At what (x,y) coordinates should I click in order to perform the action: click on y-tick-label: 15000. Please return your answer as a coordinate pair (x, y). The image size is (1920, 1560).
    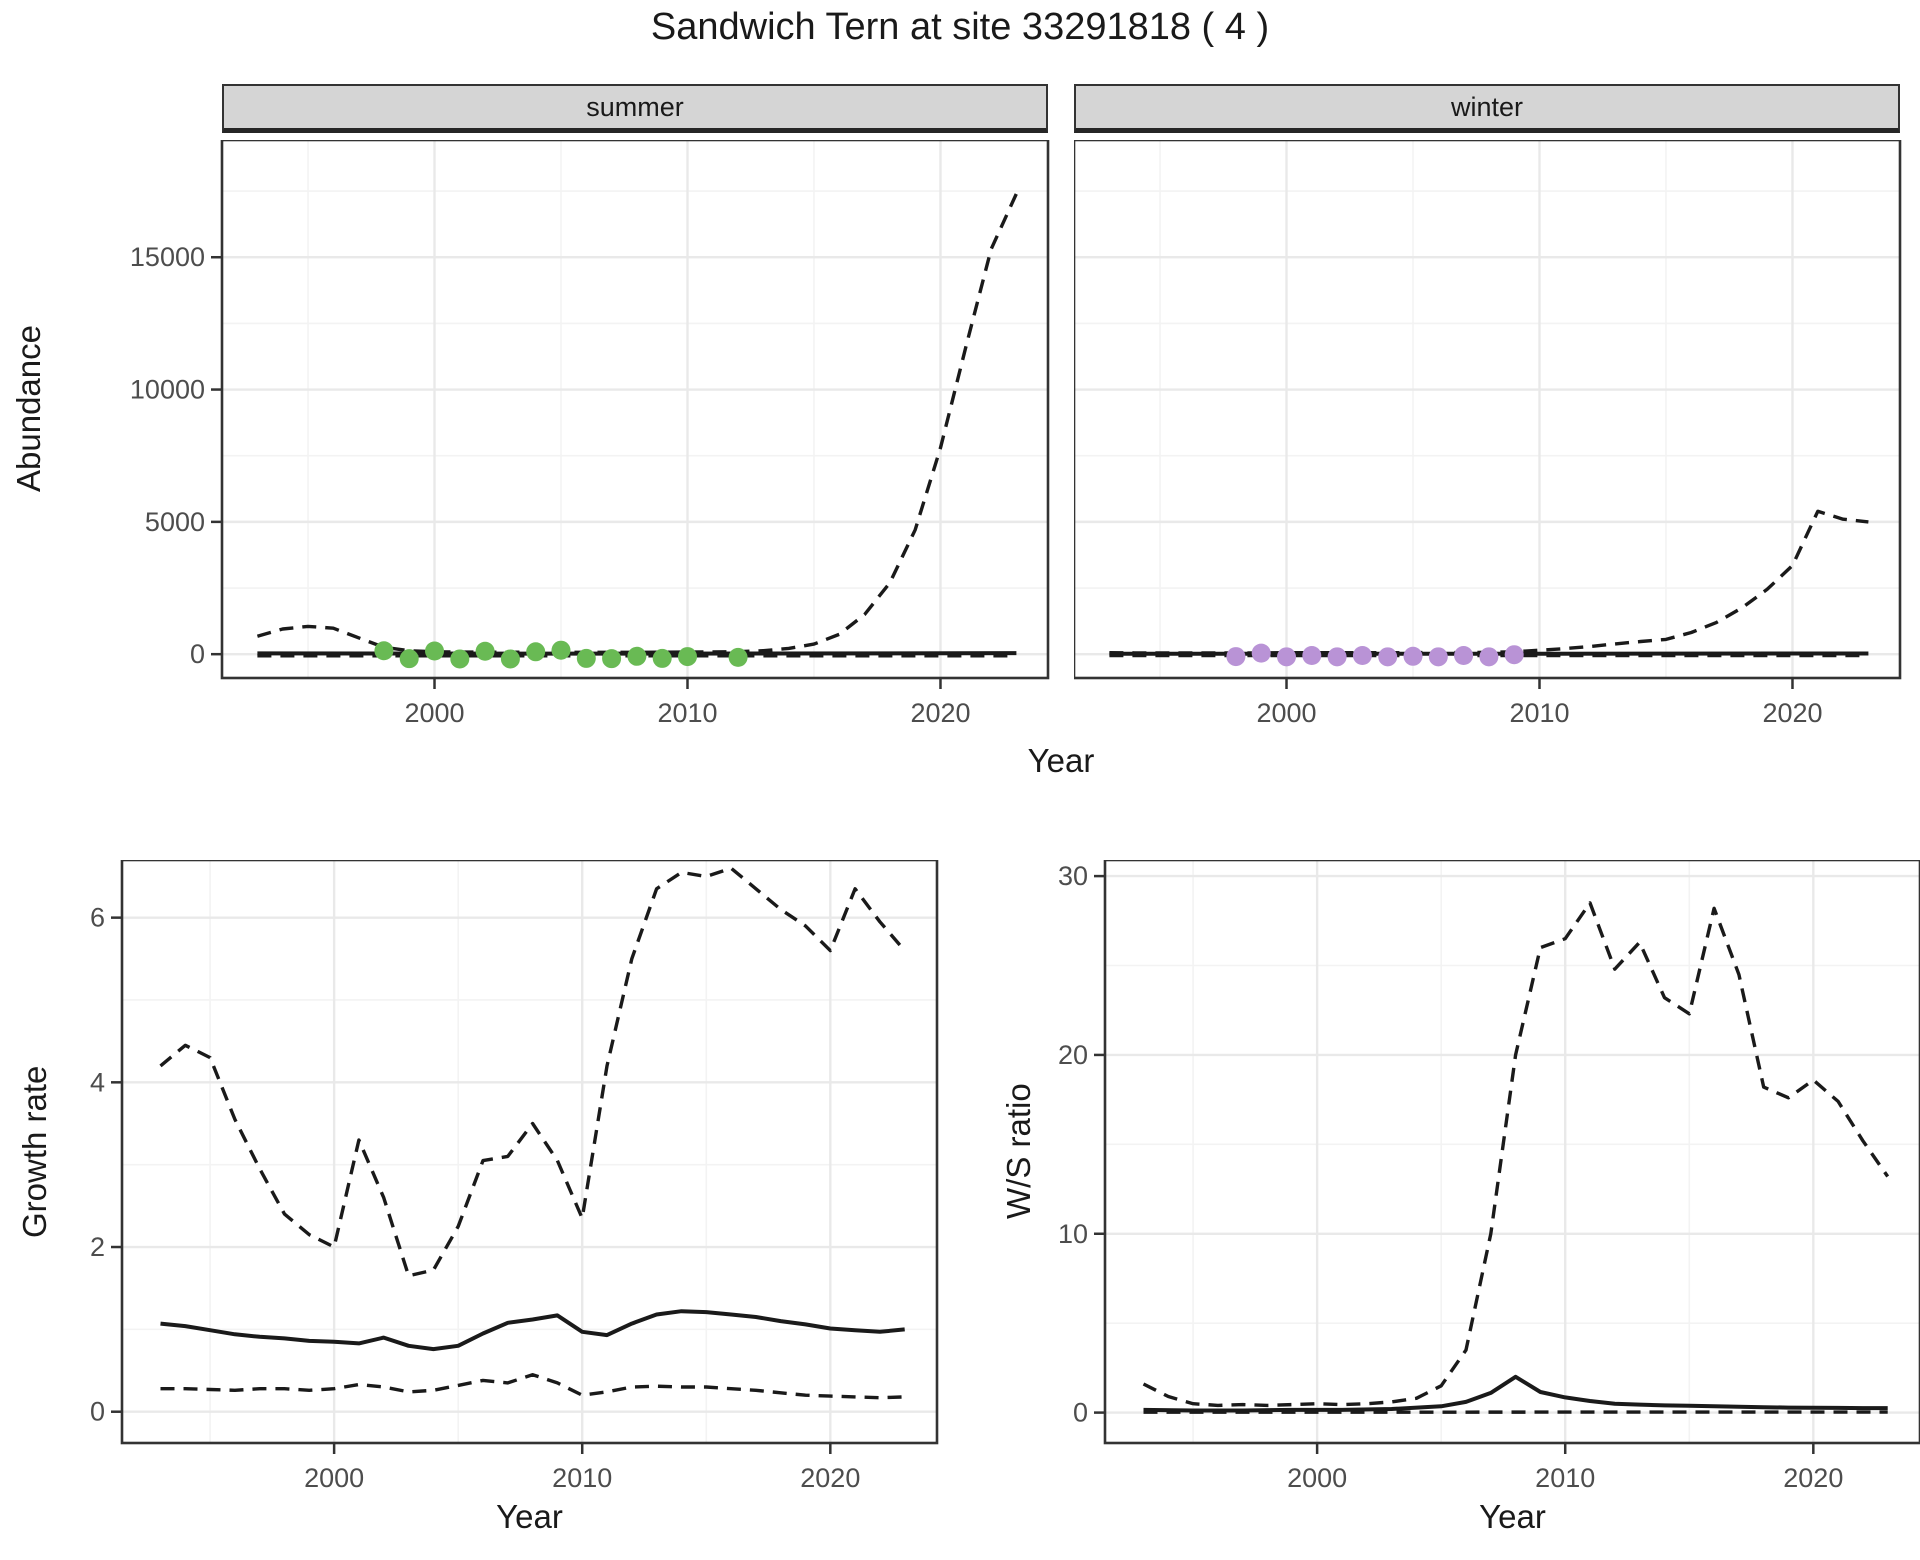
    Looking at the image, I should click on (167, 257).